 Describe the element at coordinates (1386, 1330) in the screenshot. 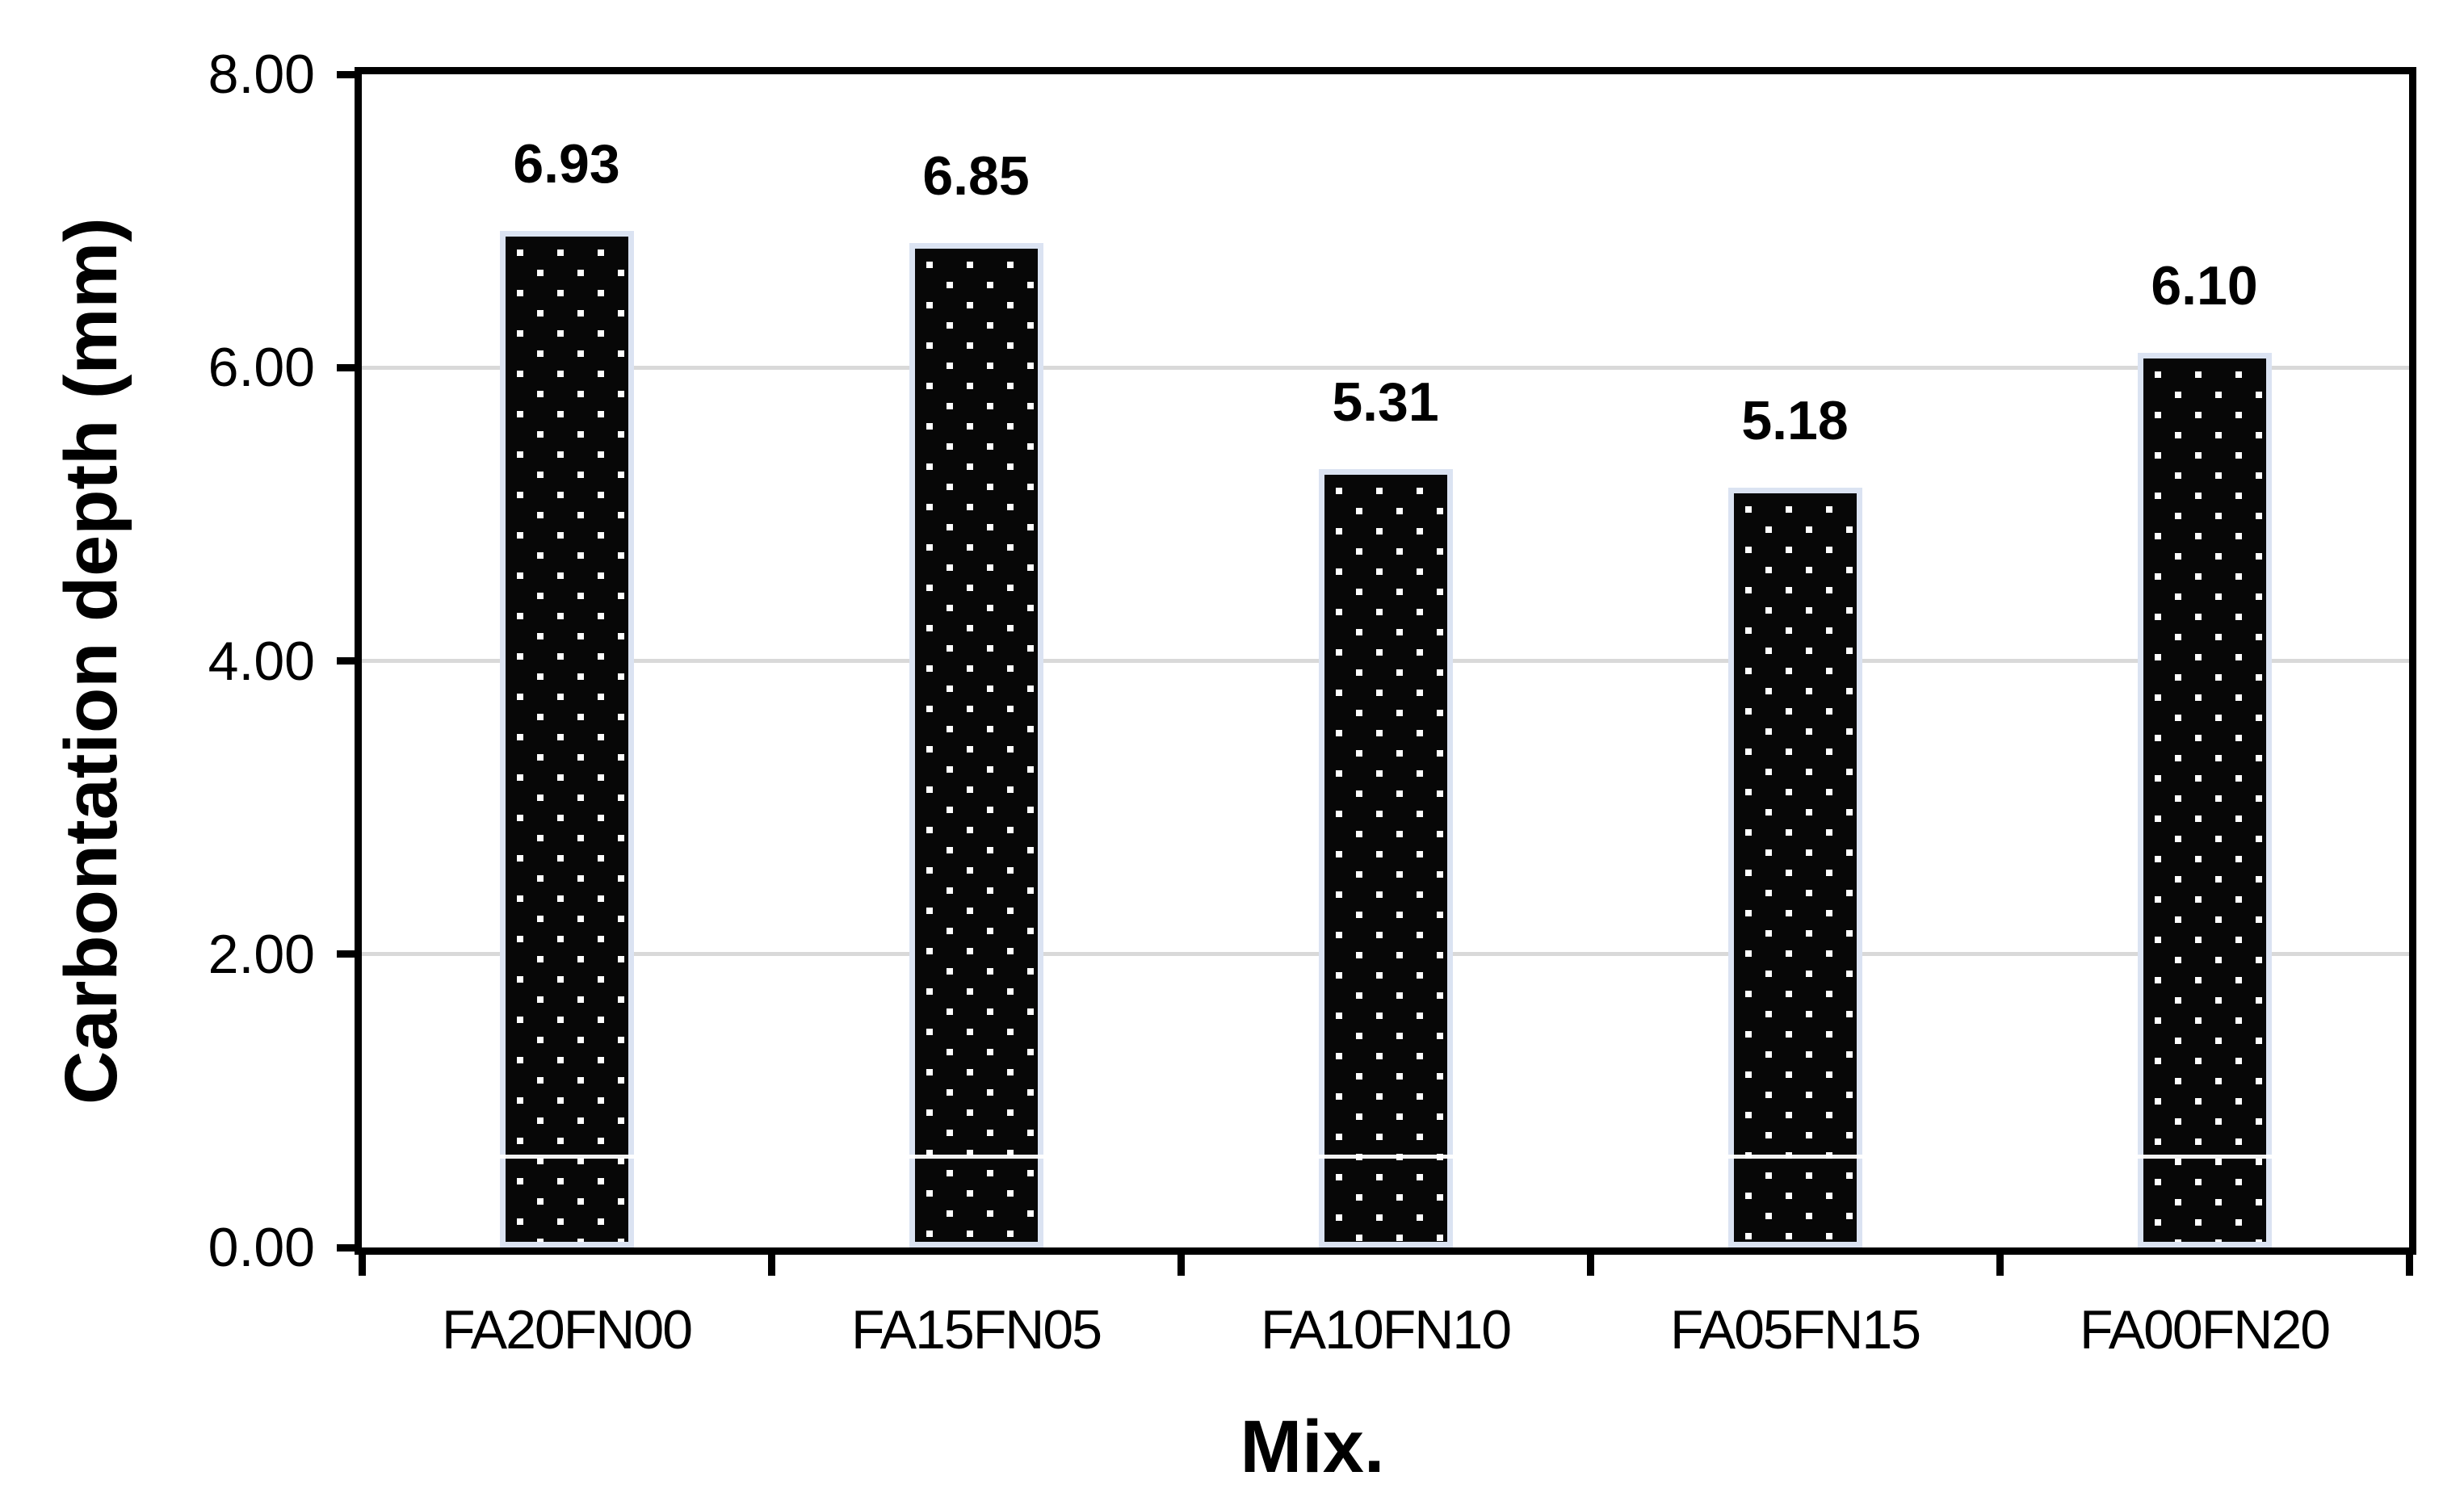

I see `x-category-label: FA10FN10` at that location.